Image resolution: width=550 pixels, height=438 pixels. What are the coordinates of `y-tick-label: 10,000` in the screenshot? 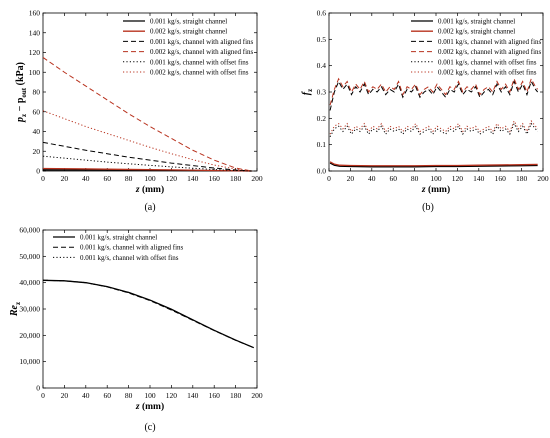 It's located at (29, 361).